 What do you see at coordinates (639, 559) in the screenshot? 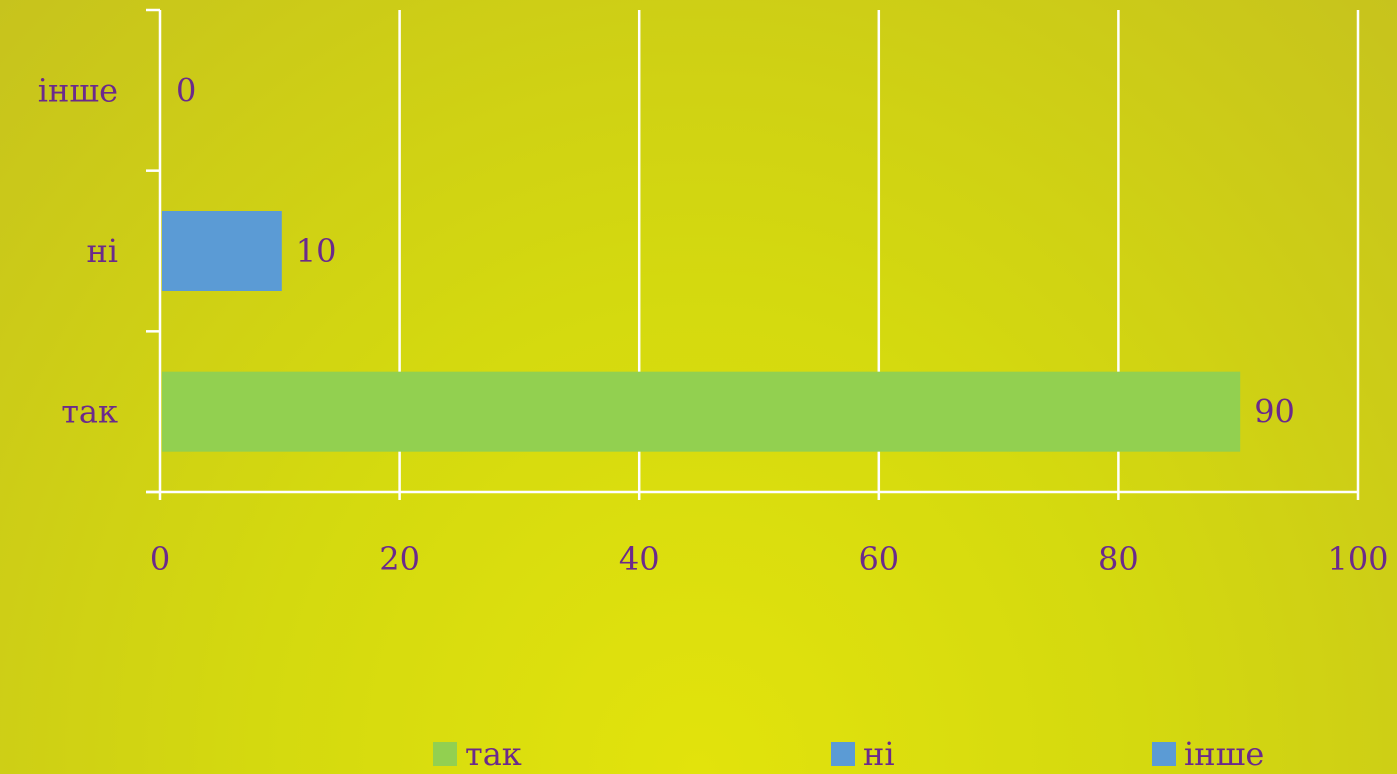
I see `x-tick-label-40: 40` at bounding box center [639, 559].